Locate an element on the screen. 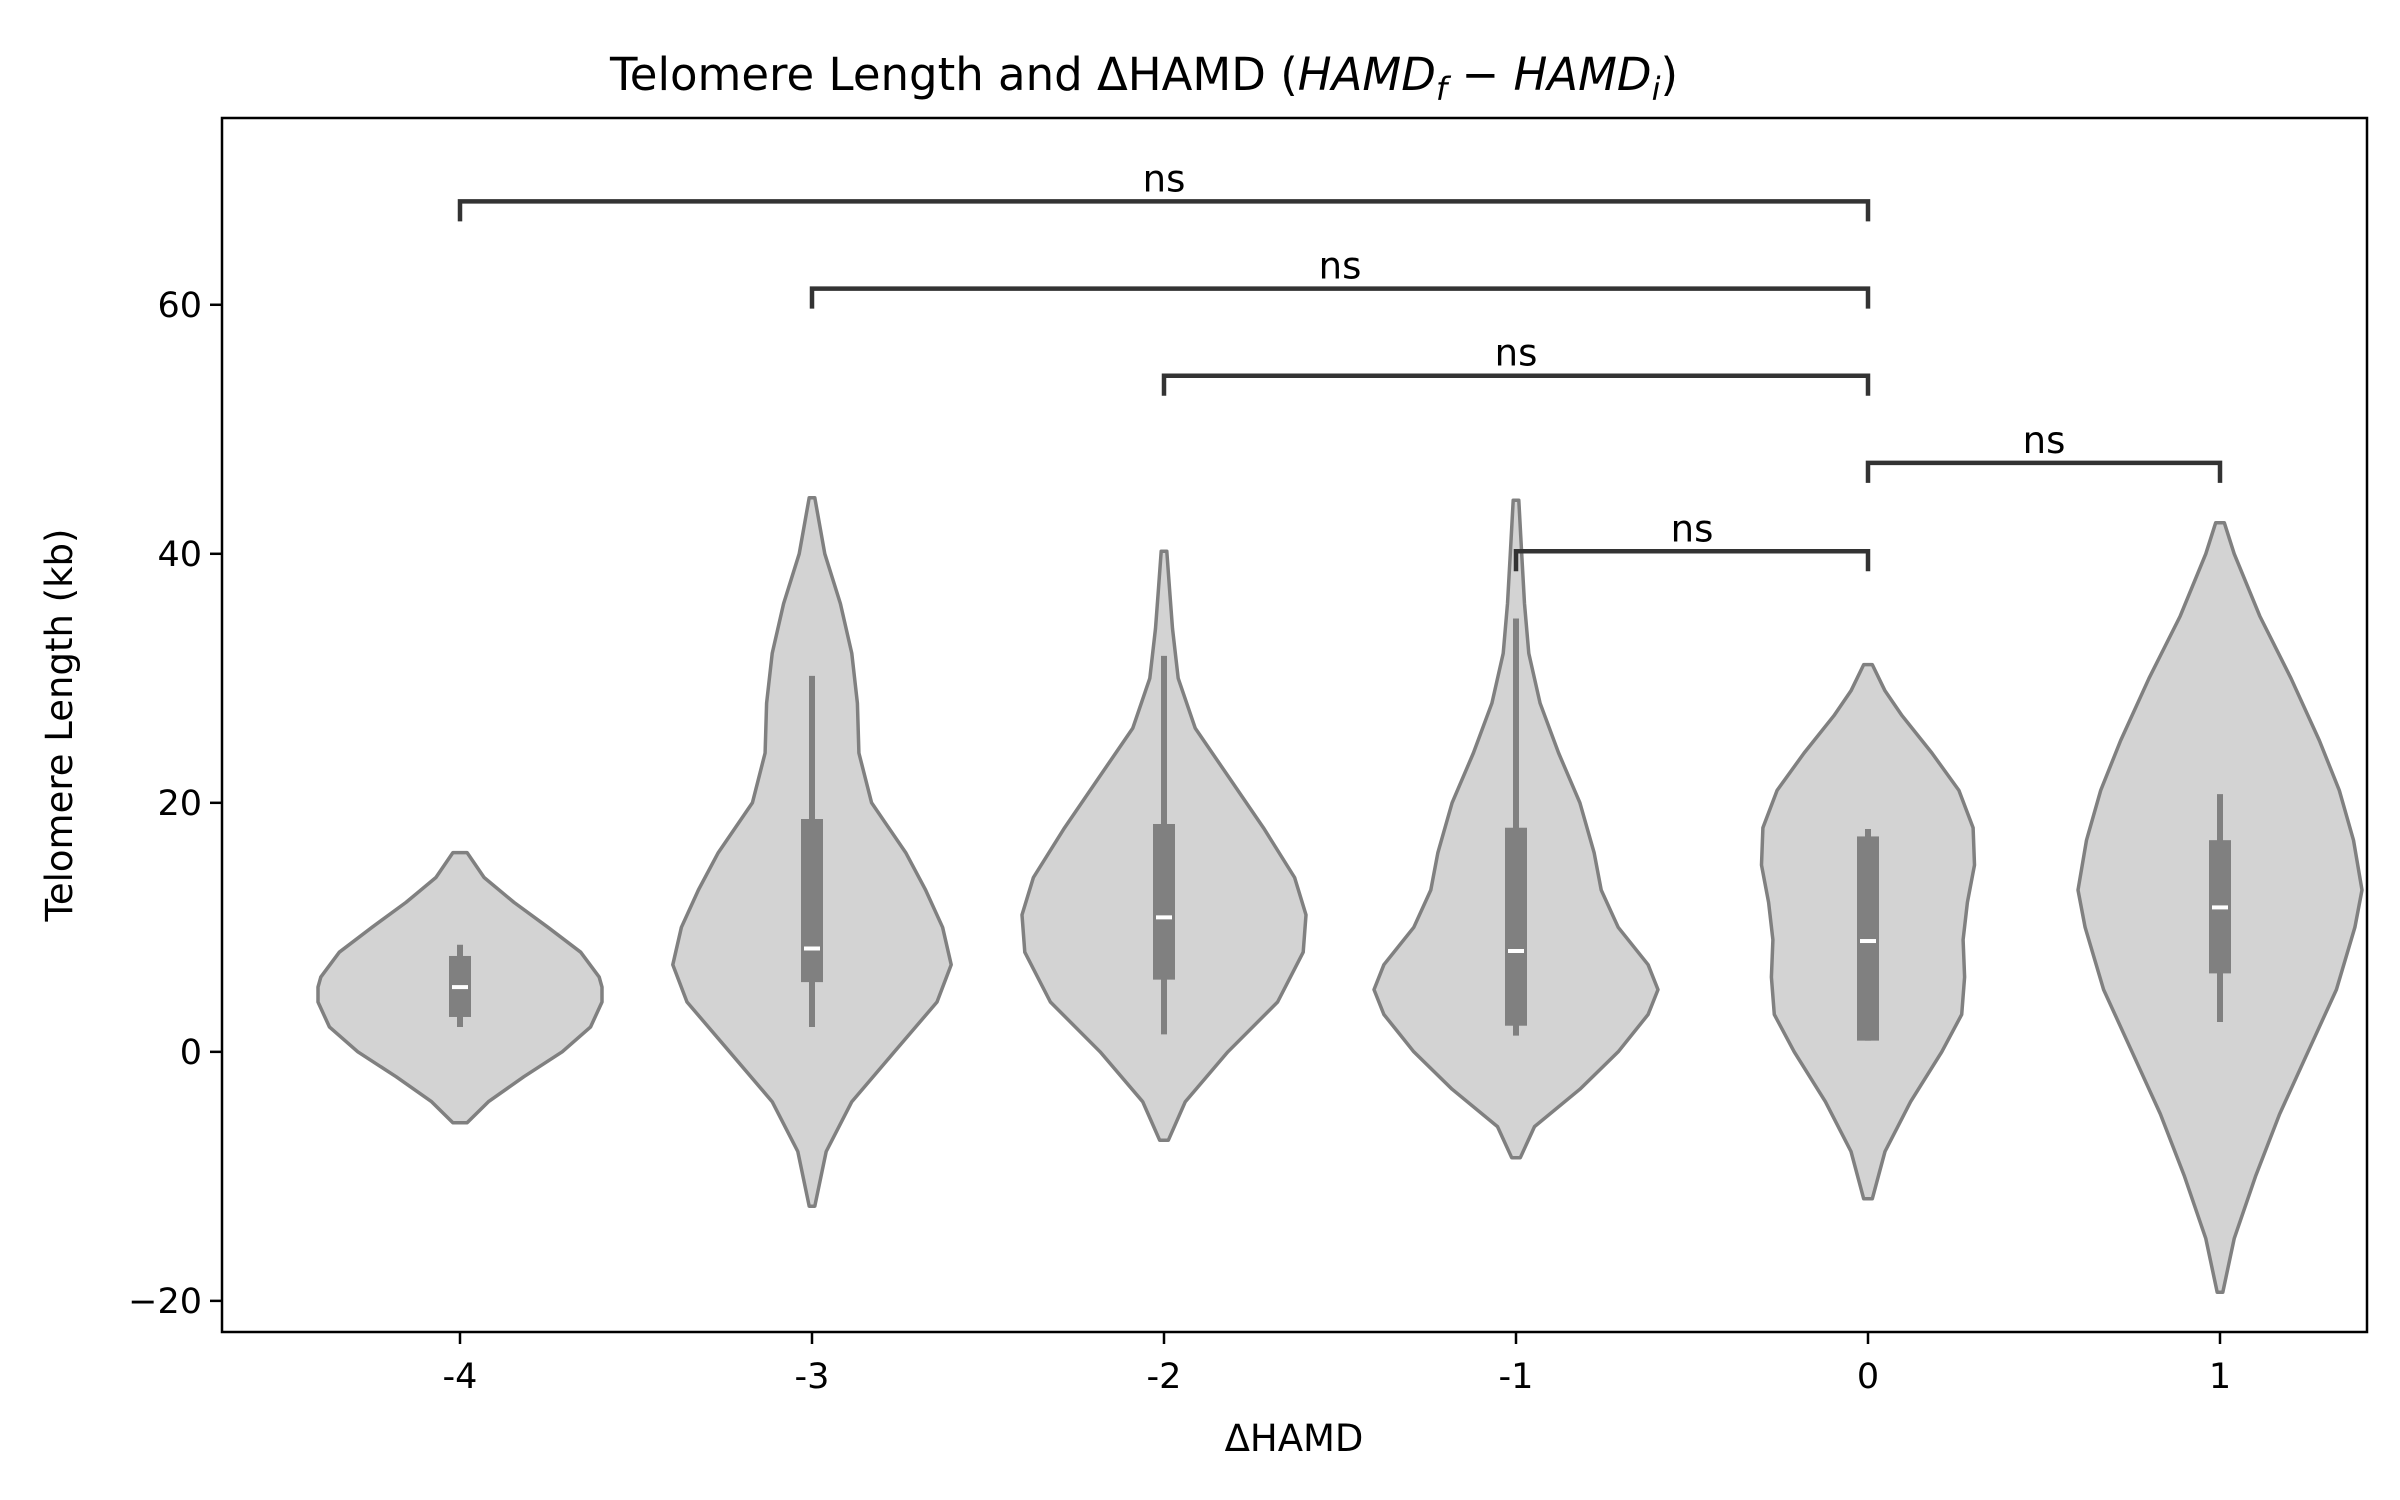 This screenshot has width=2400, height=1500. x-axis-label: ΔHAMD is located at coordinates (1294, 1438).